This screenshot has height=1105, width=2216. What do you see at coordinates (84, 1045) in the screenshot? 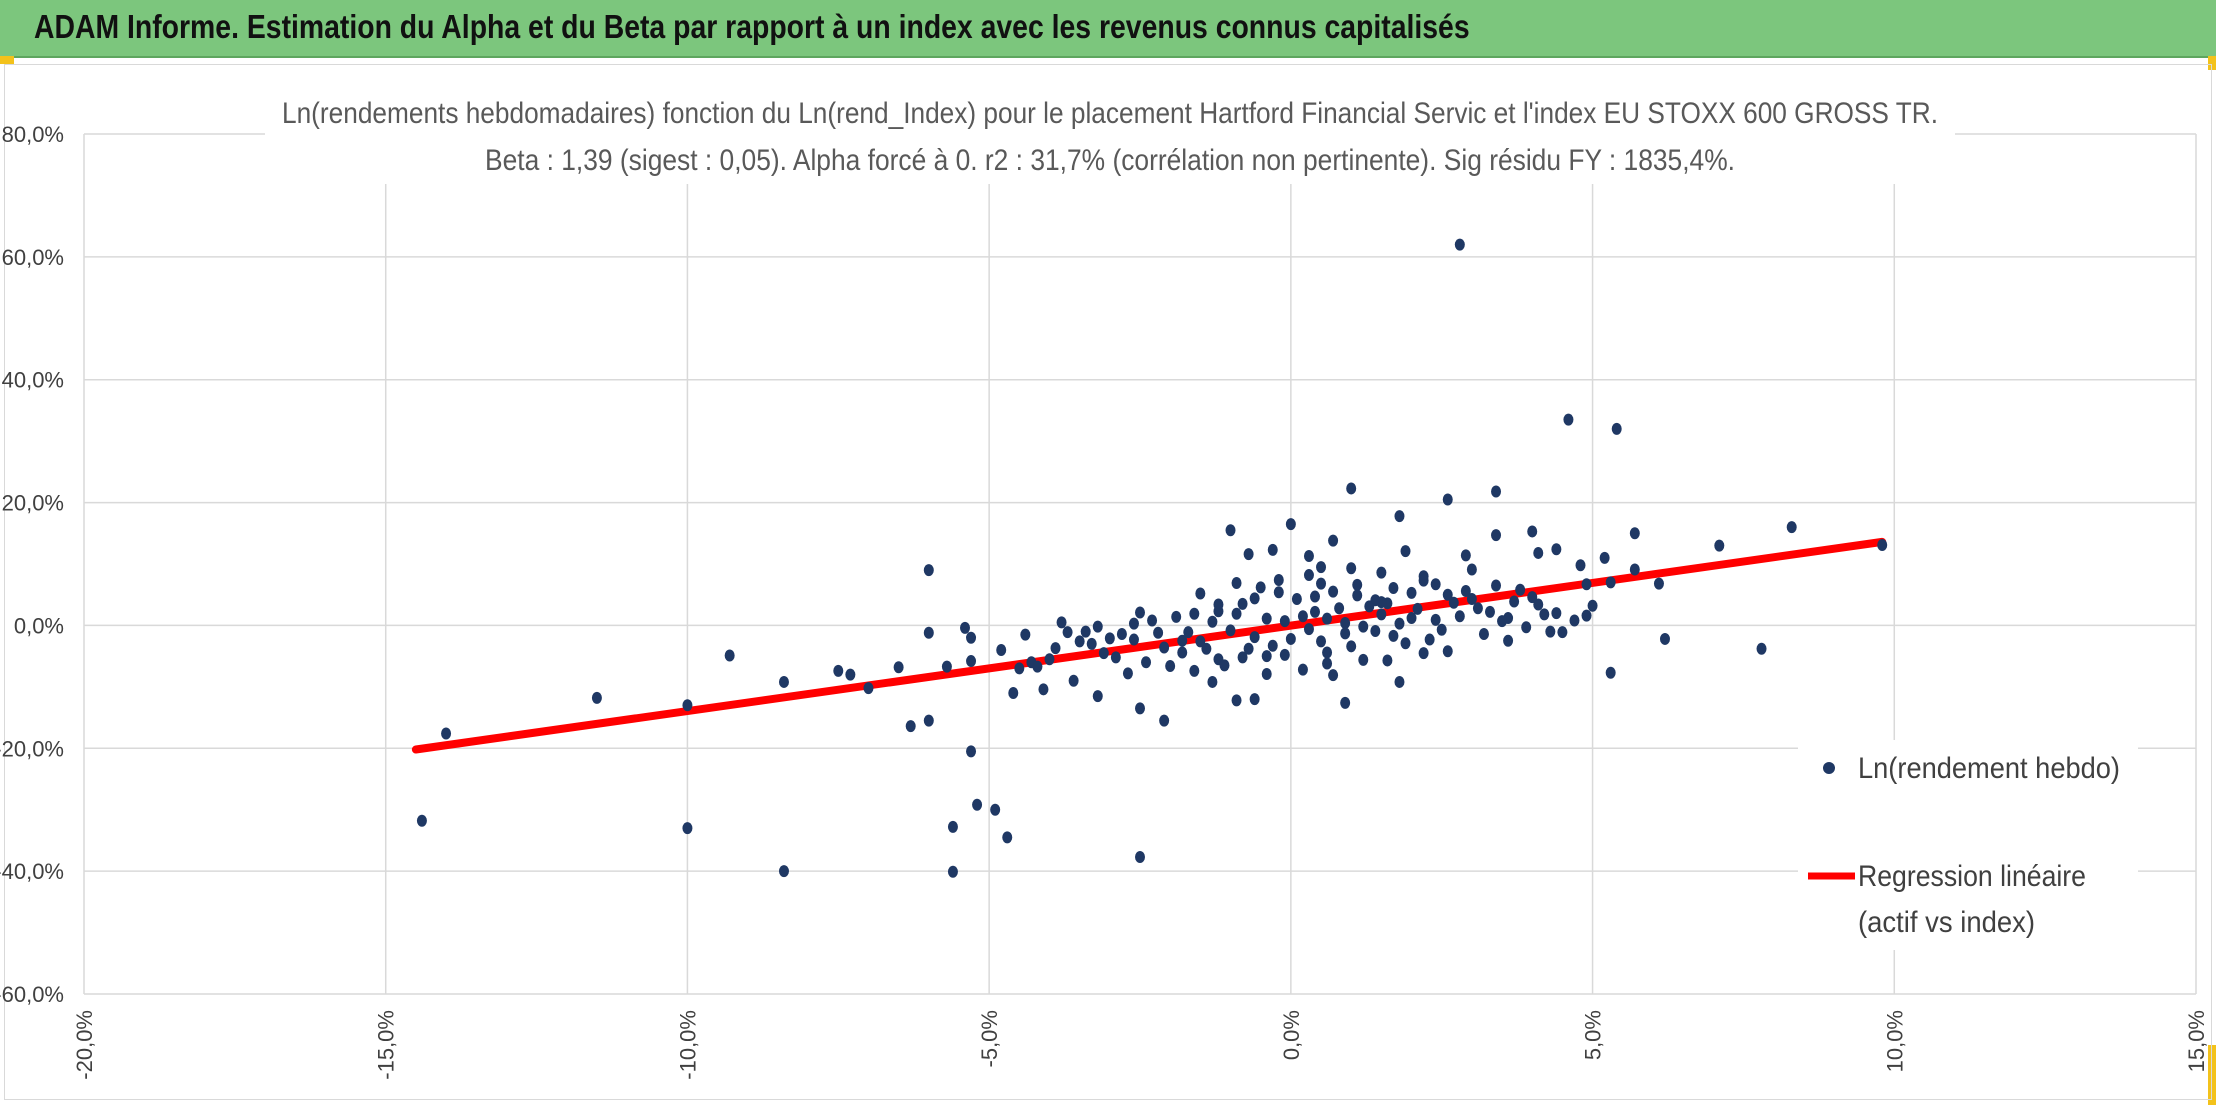
I see `x-tick-label: -20,0%` at bounding box center [84, 1045].